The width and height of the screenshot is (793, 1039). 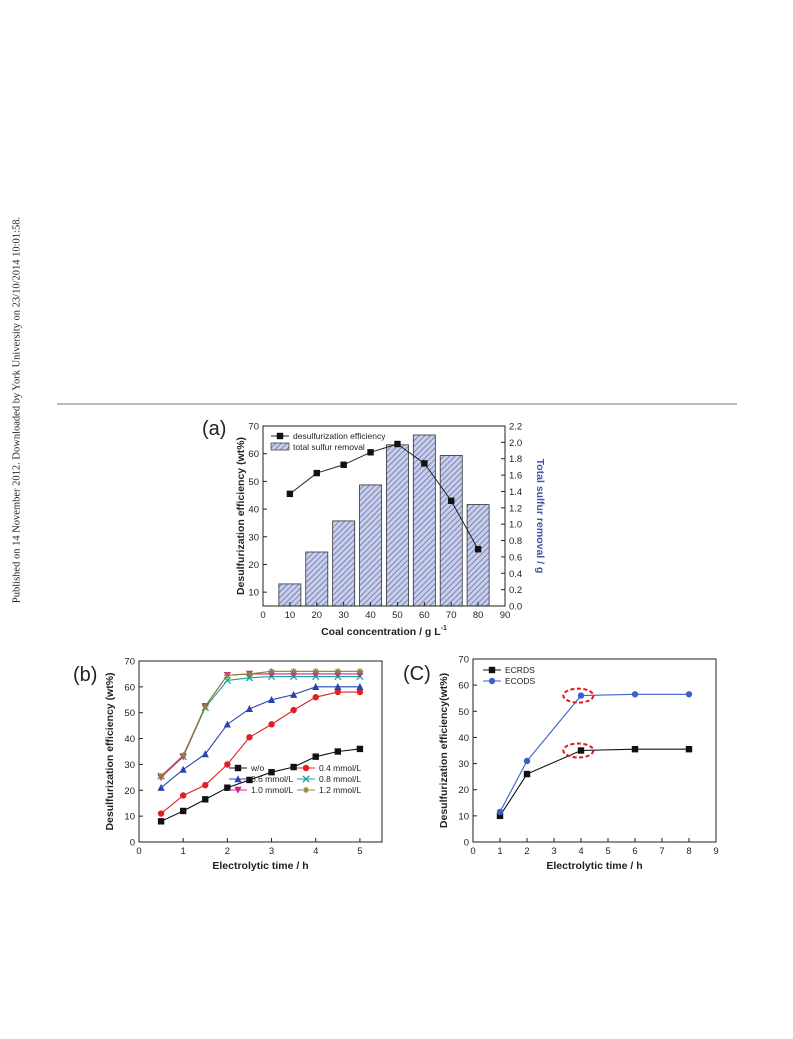 I want to click on x-tick-label: 5, so click(x=359, y=851).